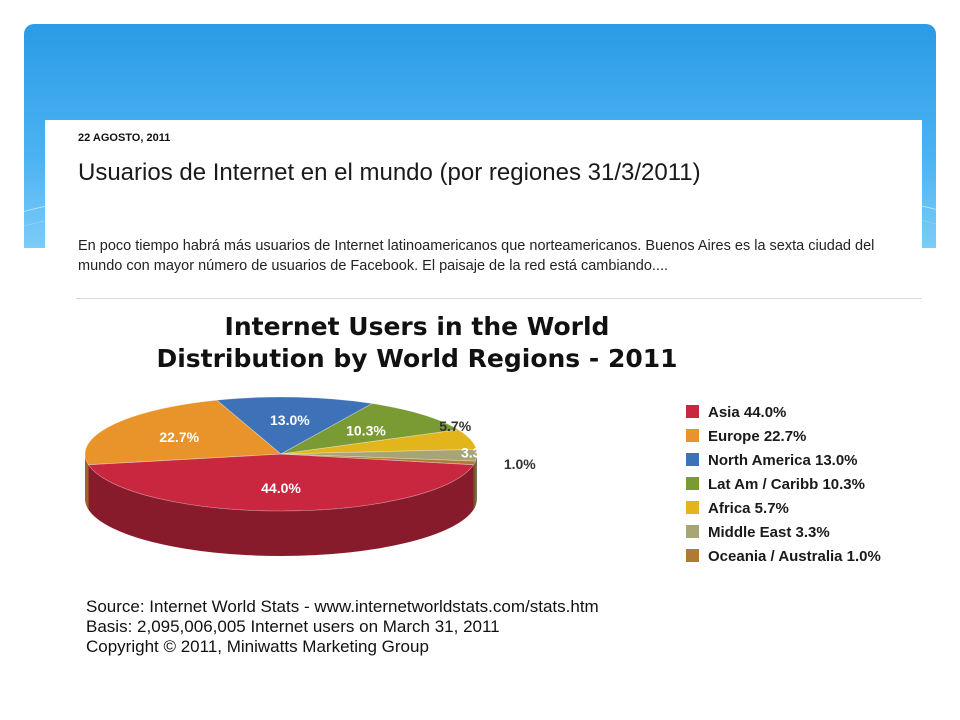 The width and height of the screenshot is (960, 720). What do you see at coordinates (476, 480) in the screenshot?
I see `pie-side-middle-east` at bounding box center [476, 480].